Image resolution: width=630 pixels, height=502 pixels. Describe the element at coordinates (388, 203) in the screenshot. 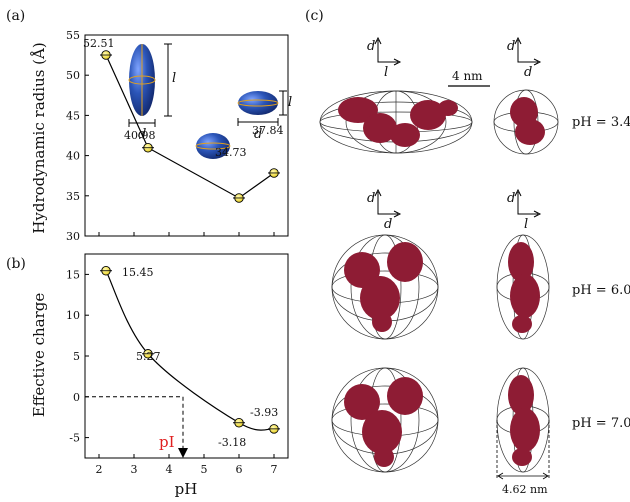

I see `axis-glyph-r2-left` at that location.